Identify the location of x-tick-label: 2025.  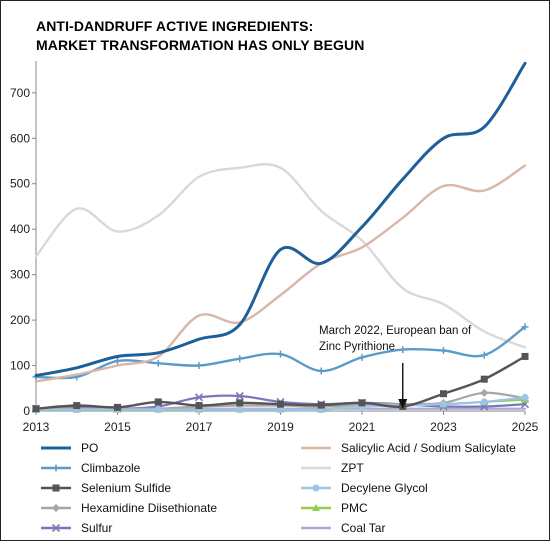
(525, 427).